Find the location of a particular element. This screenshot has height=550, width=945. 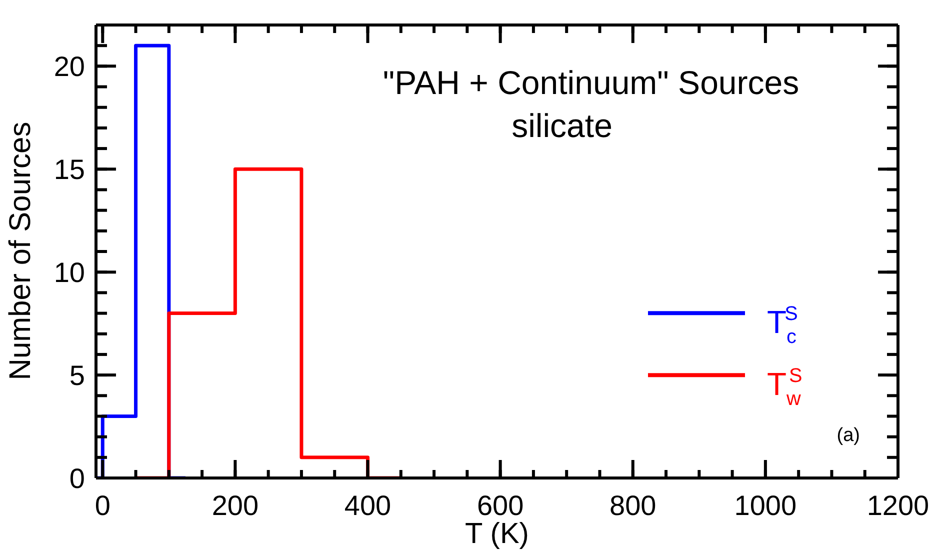

x-tick-label: 800 is located at coordinates (633, 505).